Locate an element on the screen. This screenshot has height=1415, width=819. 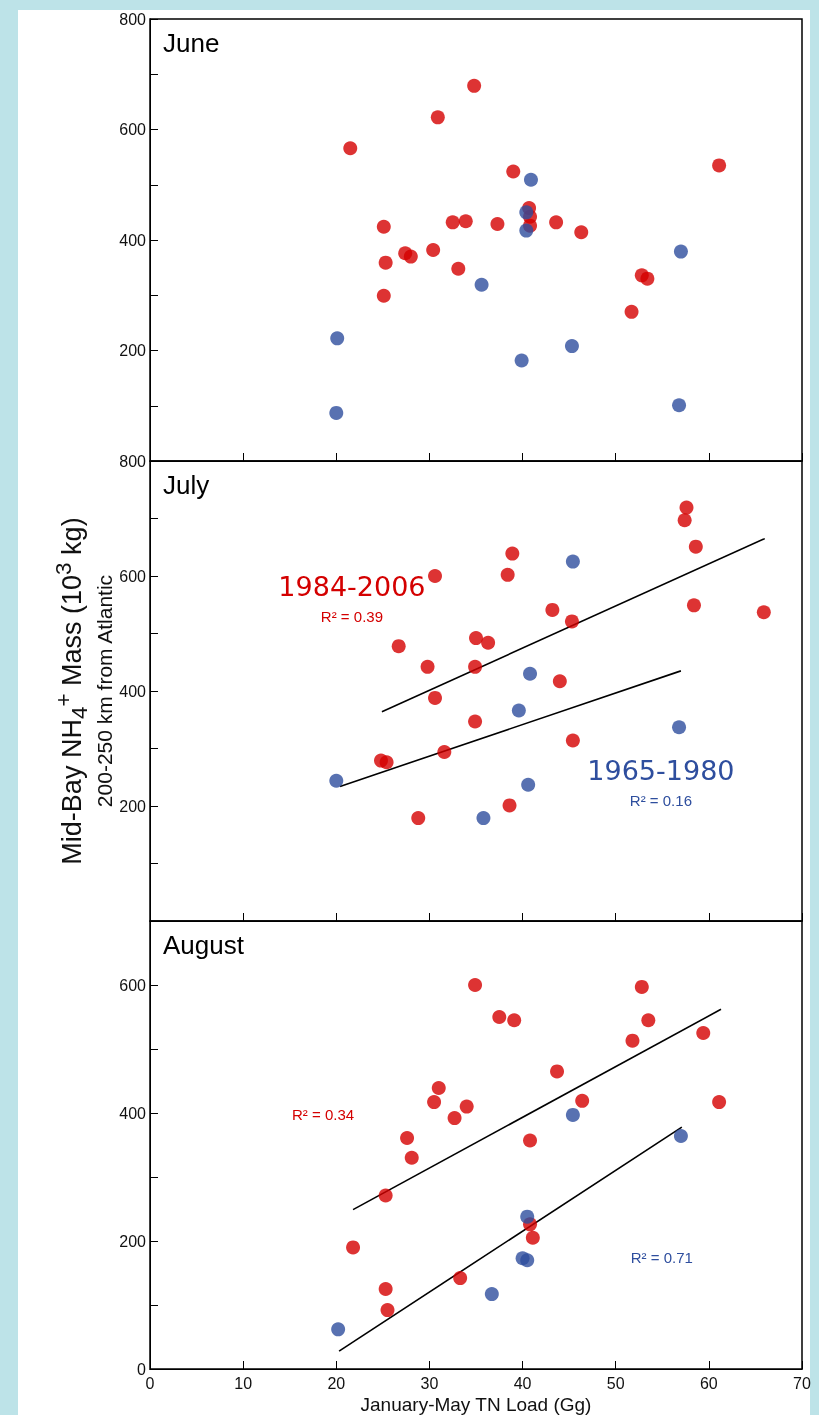
annotation: R² = 0.71 is located at coordinates (661, 1257).